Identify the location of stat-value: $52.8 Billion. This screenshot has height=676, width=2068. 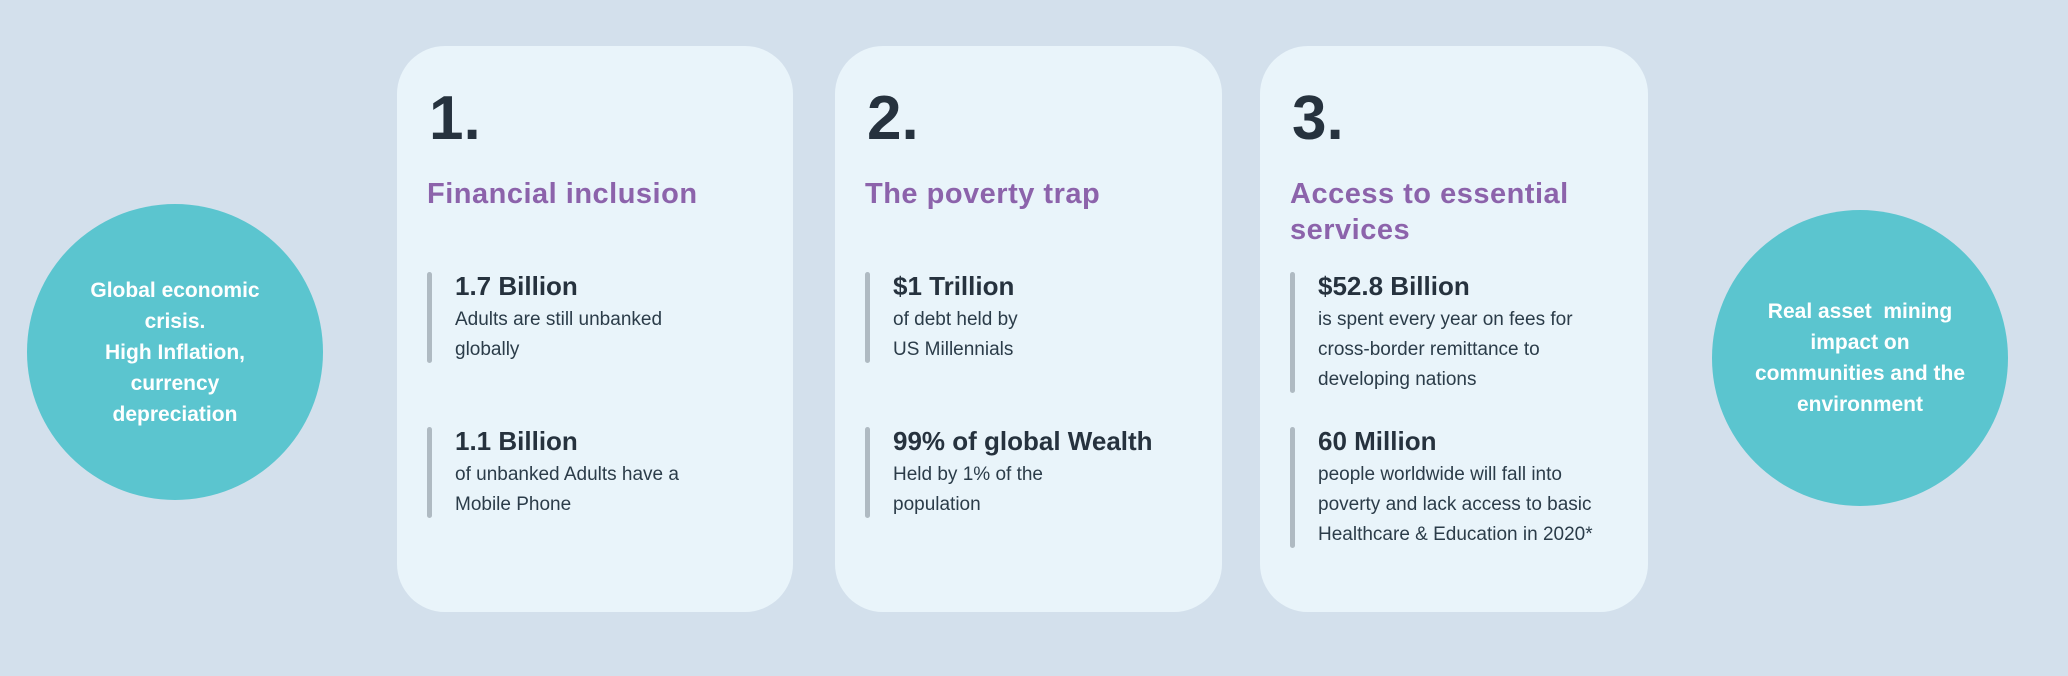
(1394, 286).